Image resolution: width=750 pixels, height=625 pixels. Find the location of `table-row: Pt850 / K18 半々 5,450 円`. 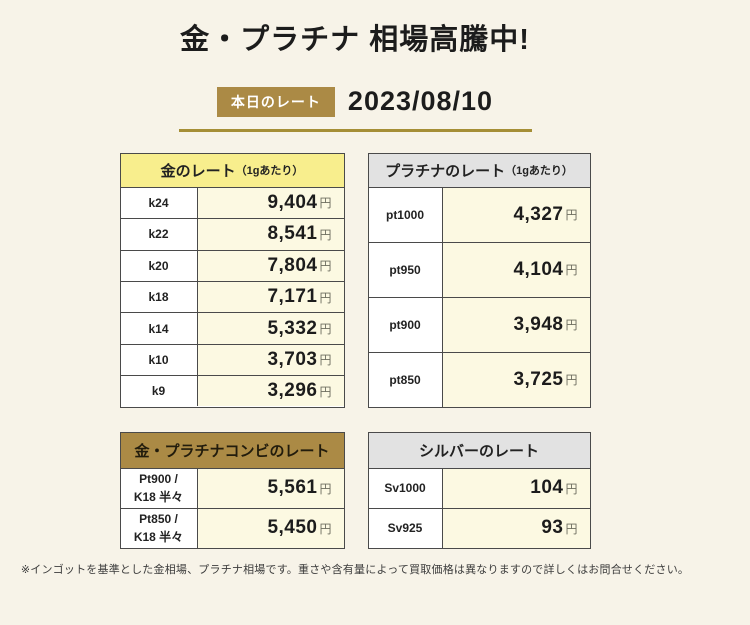

table-row: Pt850 / K18 半々 5,450 円 is located at coordinates (232, 527).